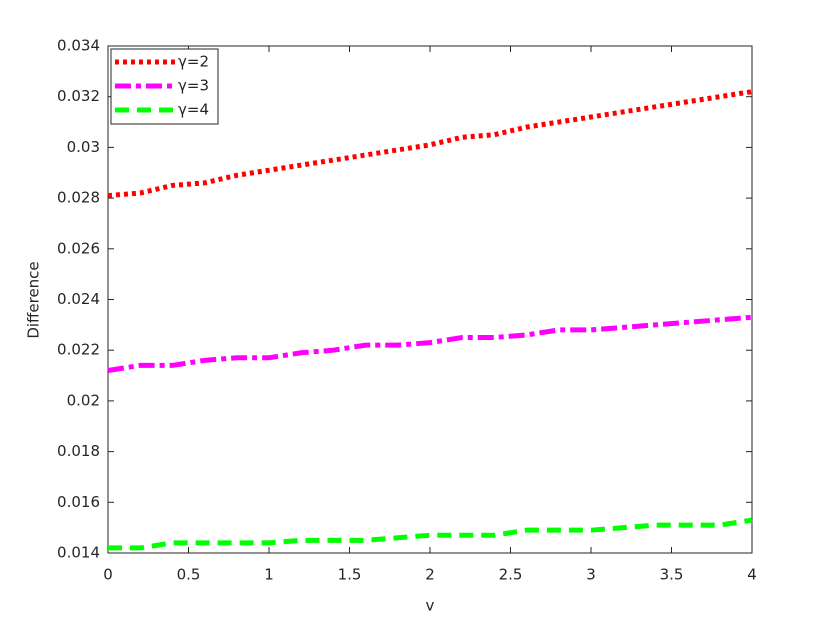  Describe the element at coordinates (78, 299) in the screenshot. I see `y-tick-label: 0.024` at that location.